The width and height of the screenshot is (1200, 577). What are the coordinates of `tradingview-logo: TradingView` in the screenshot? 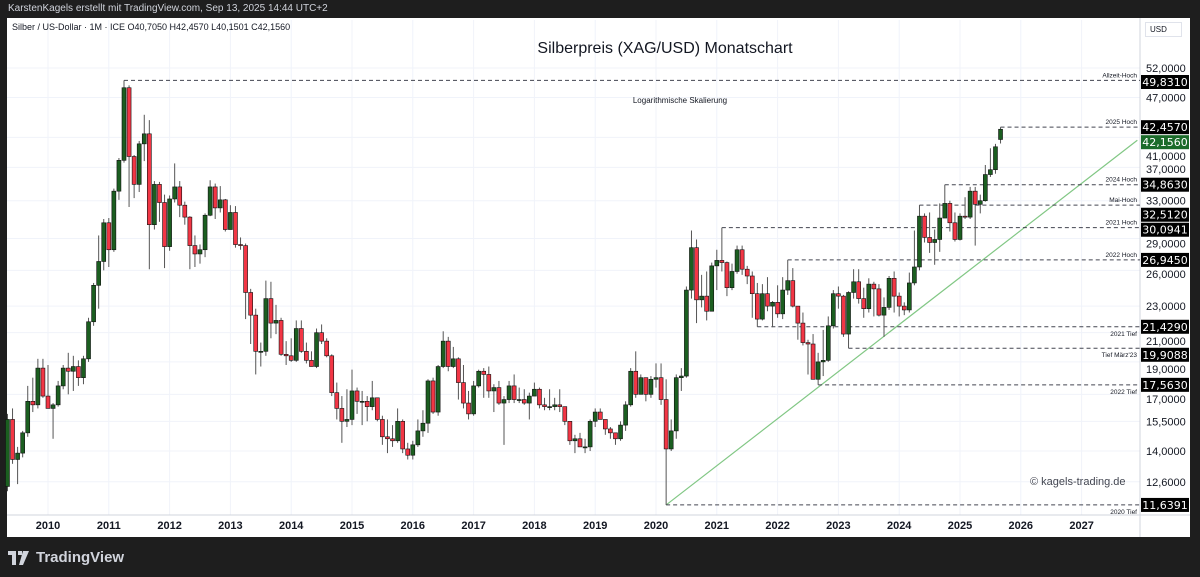 It's located at (66, 557).